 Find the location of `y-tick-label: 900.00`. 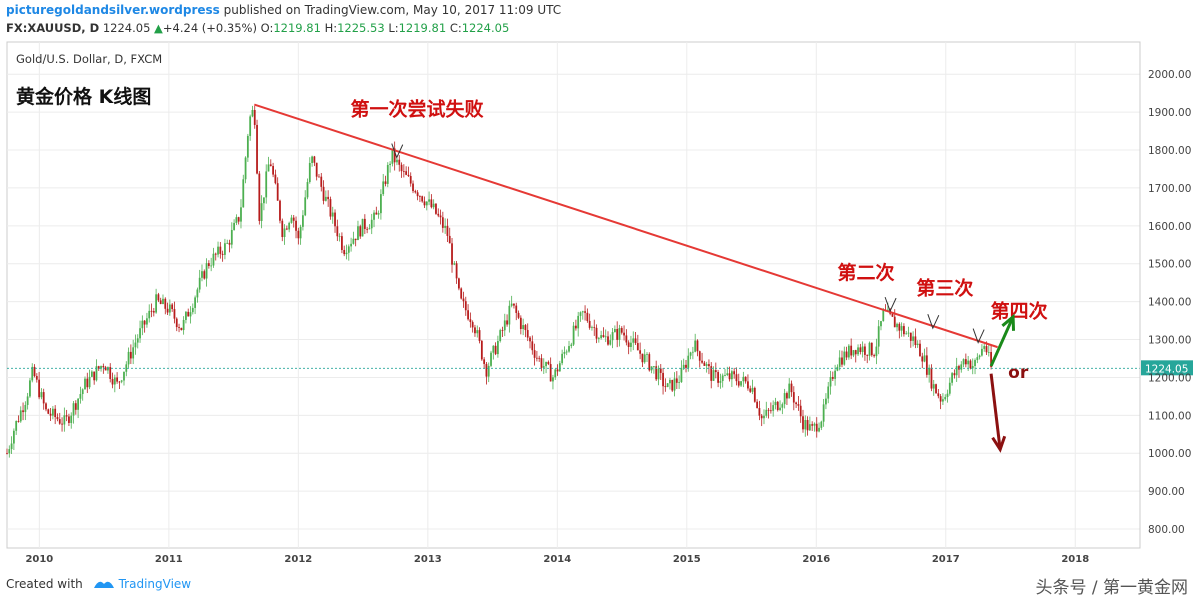

y-tick-label: 900.00 is located at coordinates (1166, 492).